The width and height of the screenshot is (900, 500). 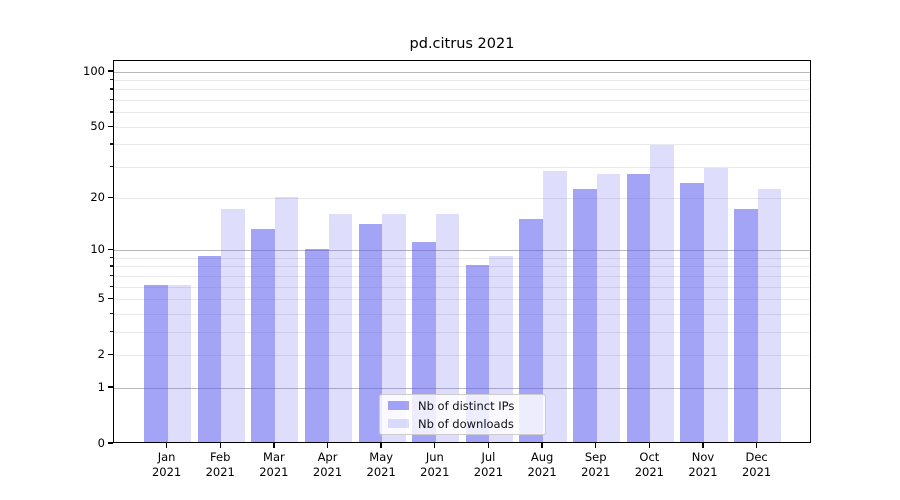 I want to click on legend-item-downloads: Nb of downloads, so click(x=462, y=424).